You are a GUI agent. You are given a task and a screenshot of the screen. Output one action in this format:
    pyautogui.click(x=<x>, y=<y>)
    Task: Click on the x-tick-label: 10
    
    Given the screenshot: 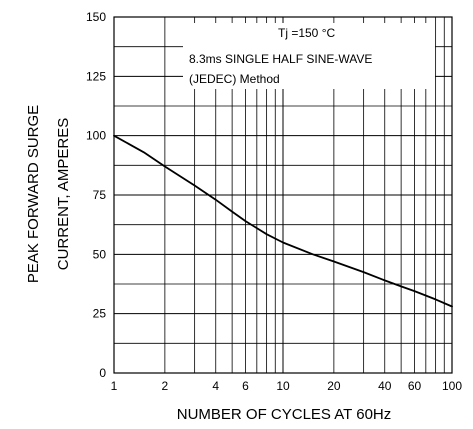 What is the action you would take?
    pyautogui.click(x=283, y=386)
    